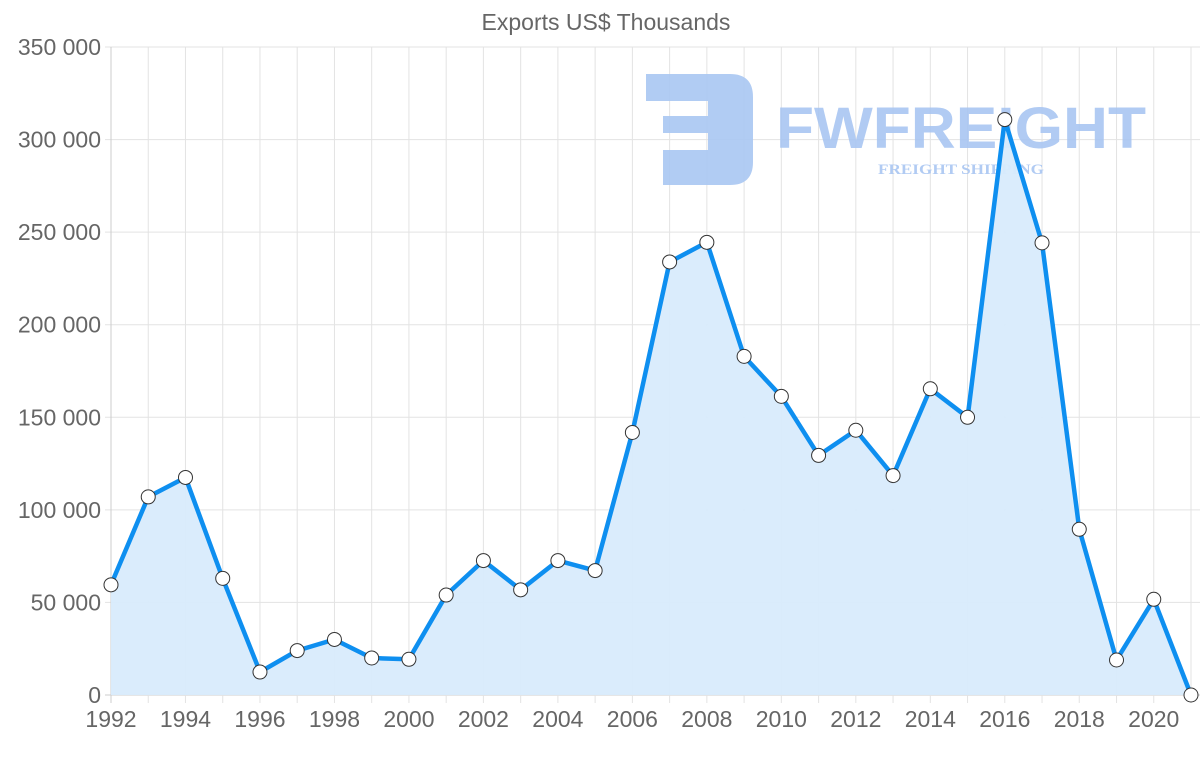  Describe the element at coordinates (59, 232) in the screenshot. I see `y-tick-label: 250 000` at that location.